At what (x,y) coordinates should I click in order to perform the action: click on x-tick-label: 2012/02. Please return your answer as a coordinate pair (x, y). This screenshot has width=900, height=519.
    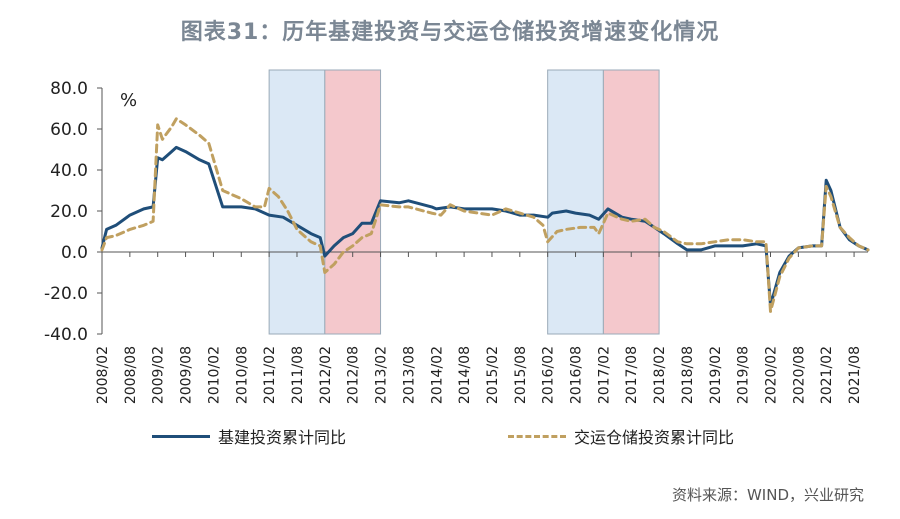
    Looking at the image, I should click on (326, 375).